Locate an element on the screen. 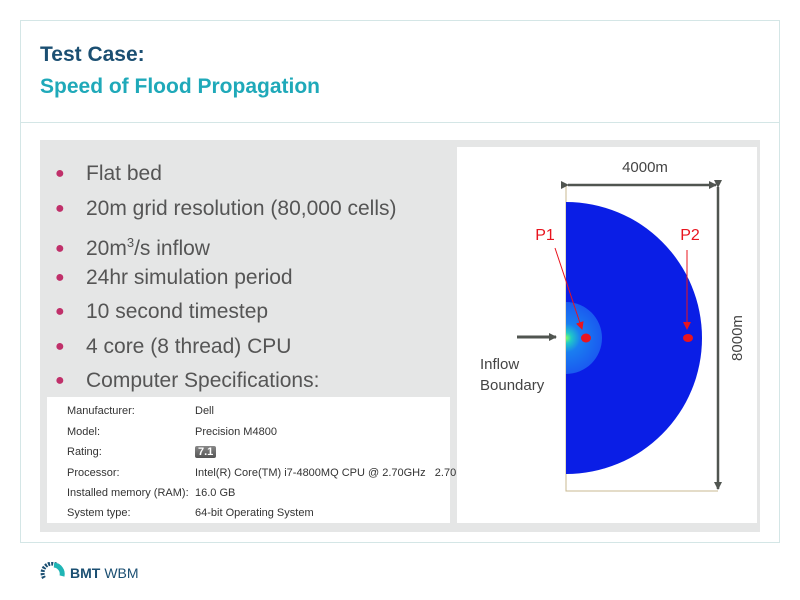 Image resolution: width=800 pixels, height=600 pixels. bullet-item: ● 10 second timestep is located at coordinates (162, 311).